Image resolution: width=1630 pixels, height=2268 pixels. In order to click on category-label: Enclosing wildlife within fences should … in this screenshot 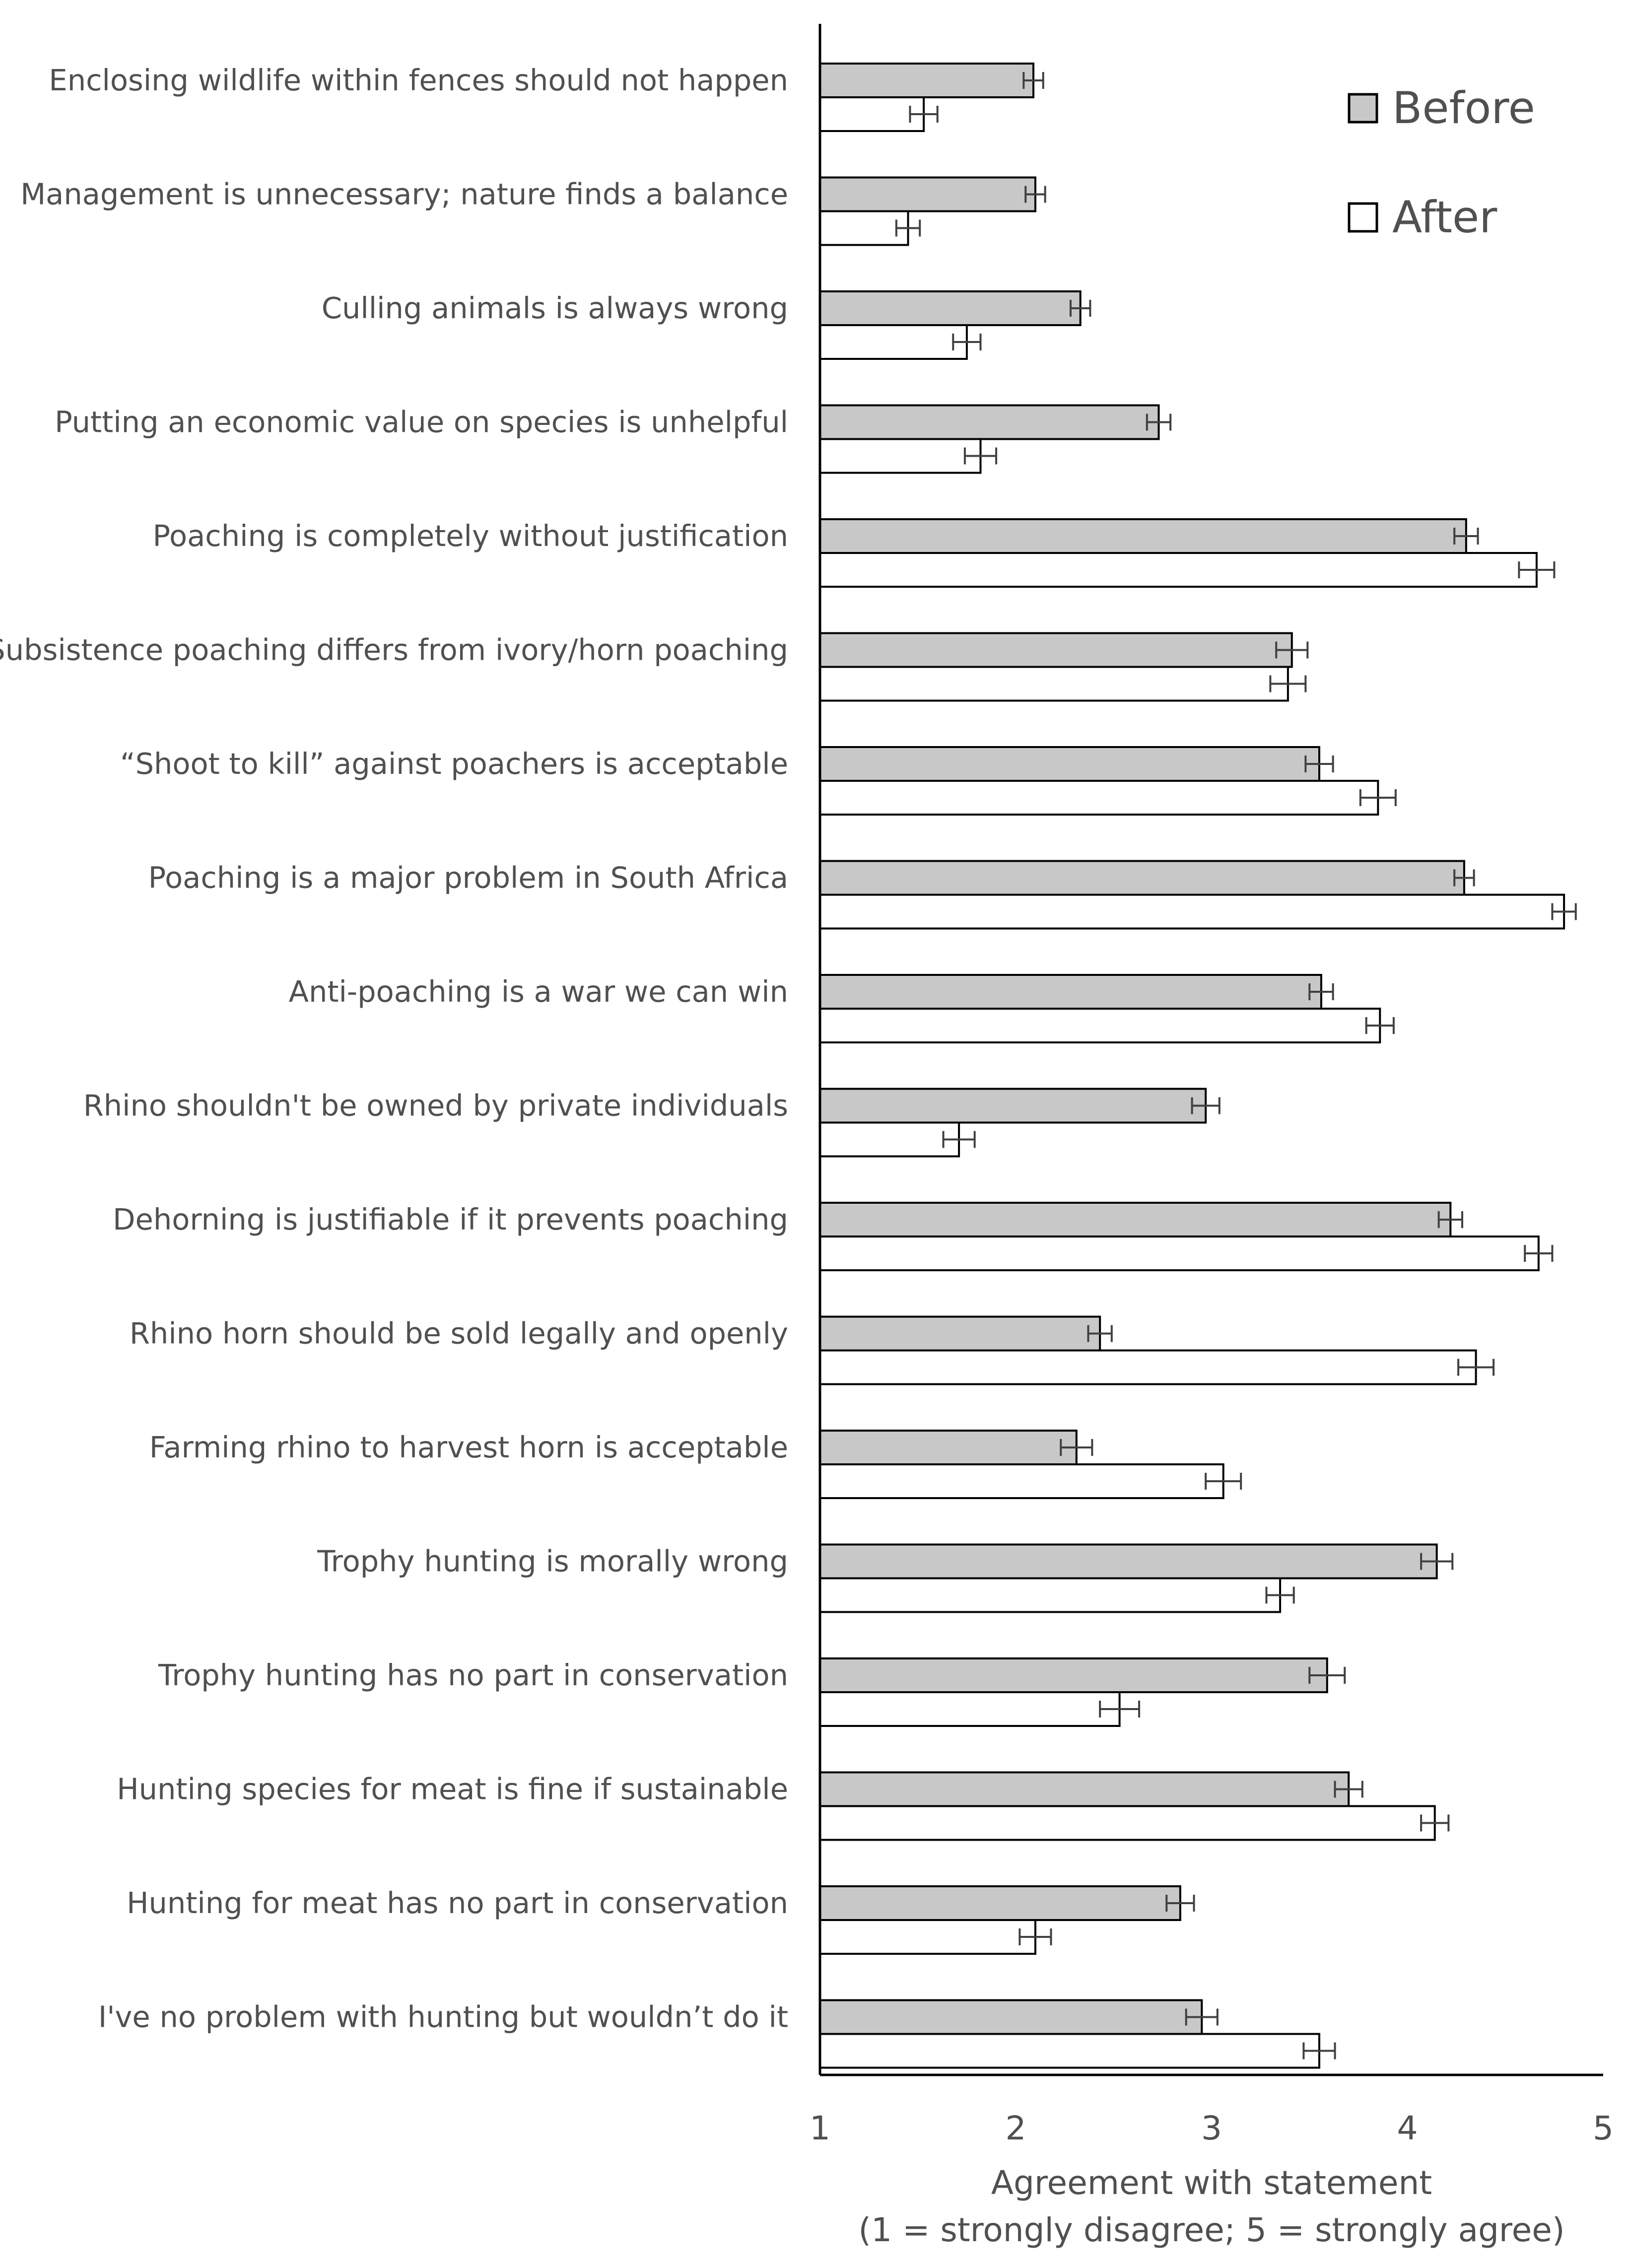, I will do `click(418, 80)`.